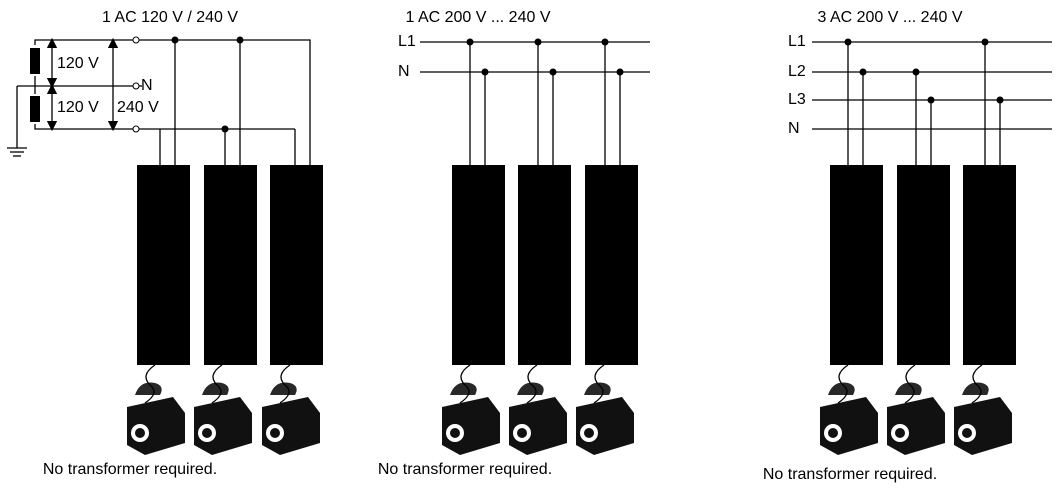 This screenshot has height=502, width=1056. What do you see at coordinates (138, 107) in the screenshot?
I see `voltage-label: 240 V` at bounding box center [138, 107].